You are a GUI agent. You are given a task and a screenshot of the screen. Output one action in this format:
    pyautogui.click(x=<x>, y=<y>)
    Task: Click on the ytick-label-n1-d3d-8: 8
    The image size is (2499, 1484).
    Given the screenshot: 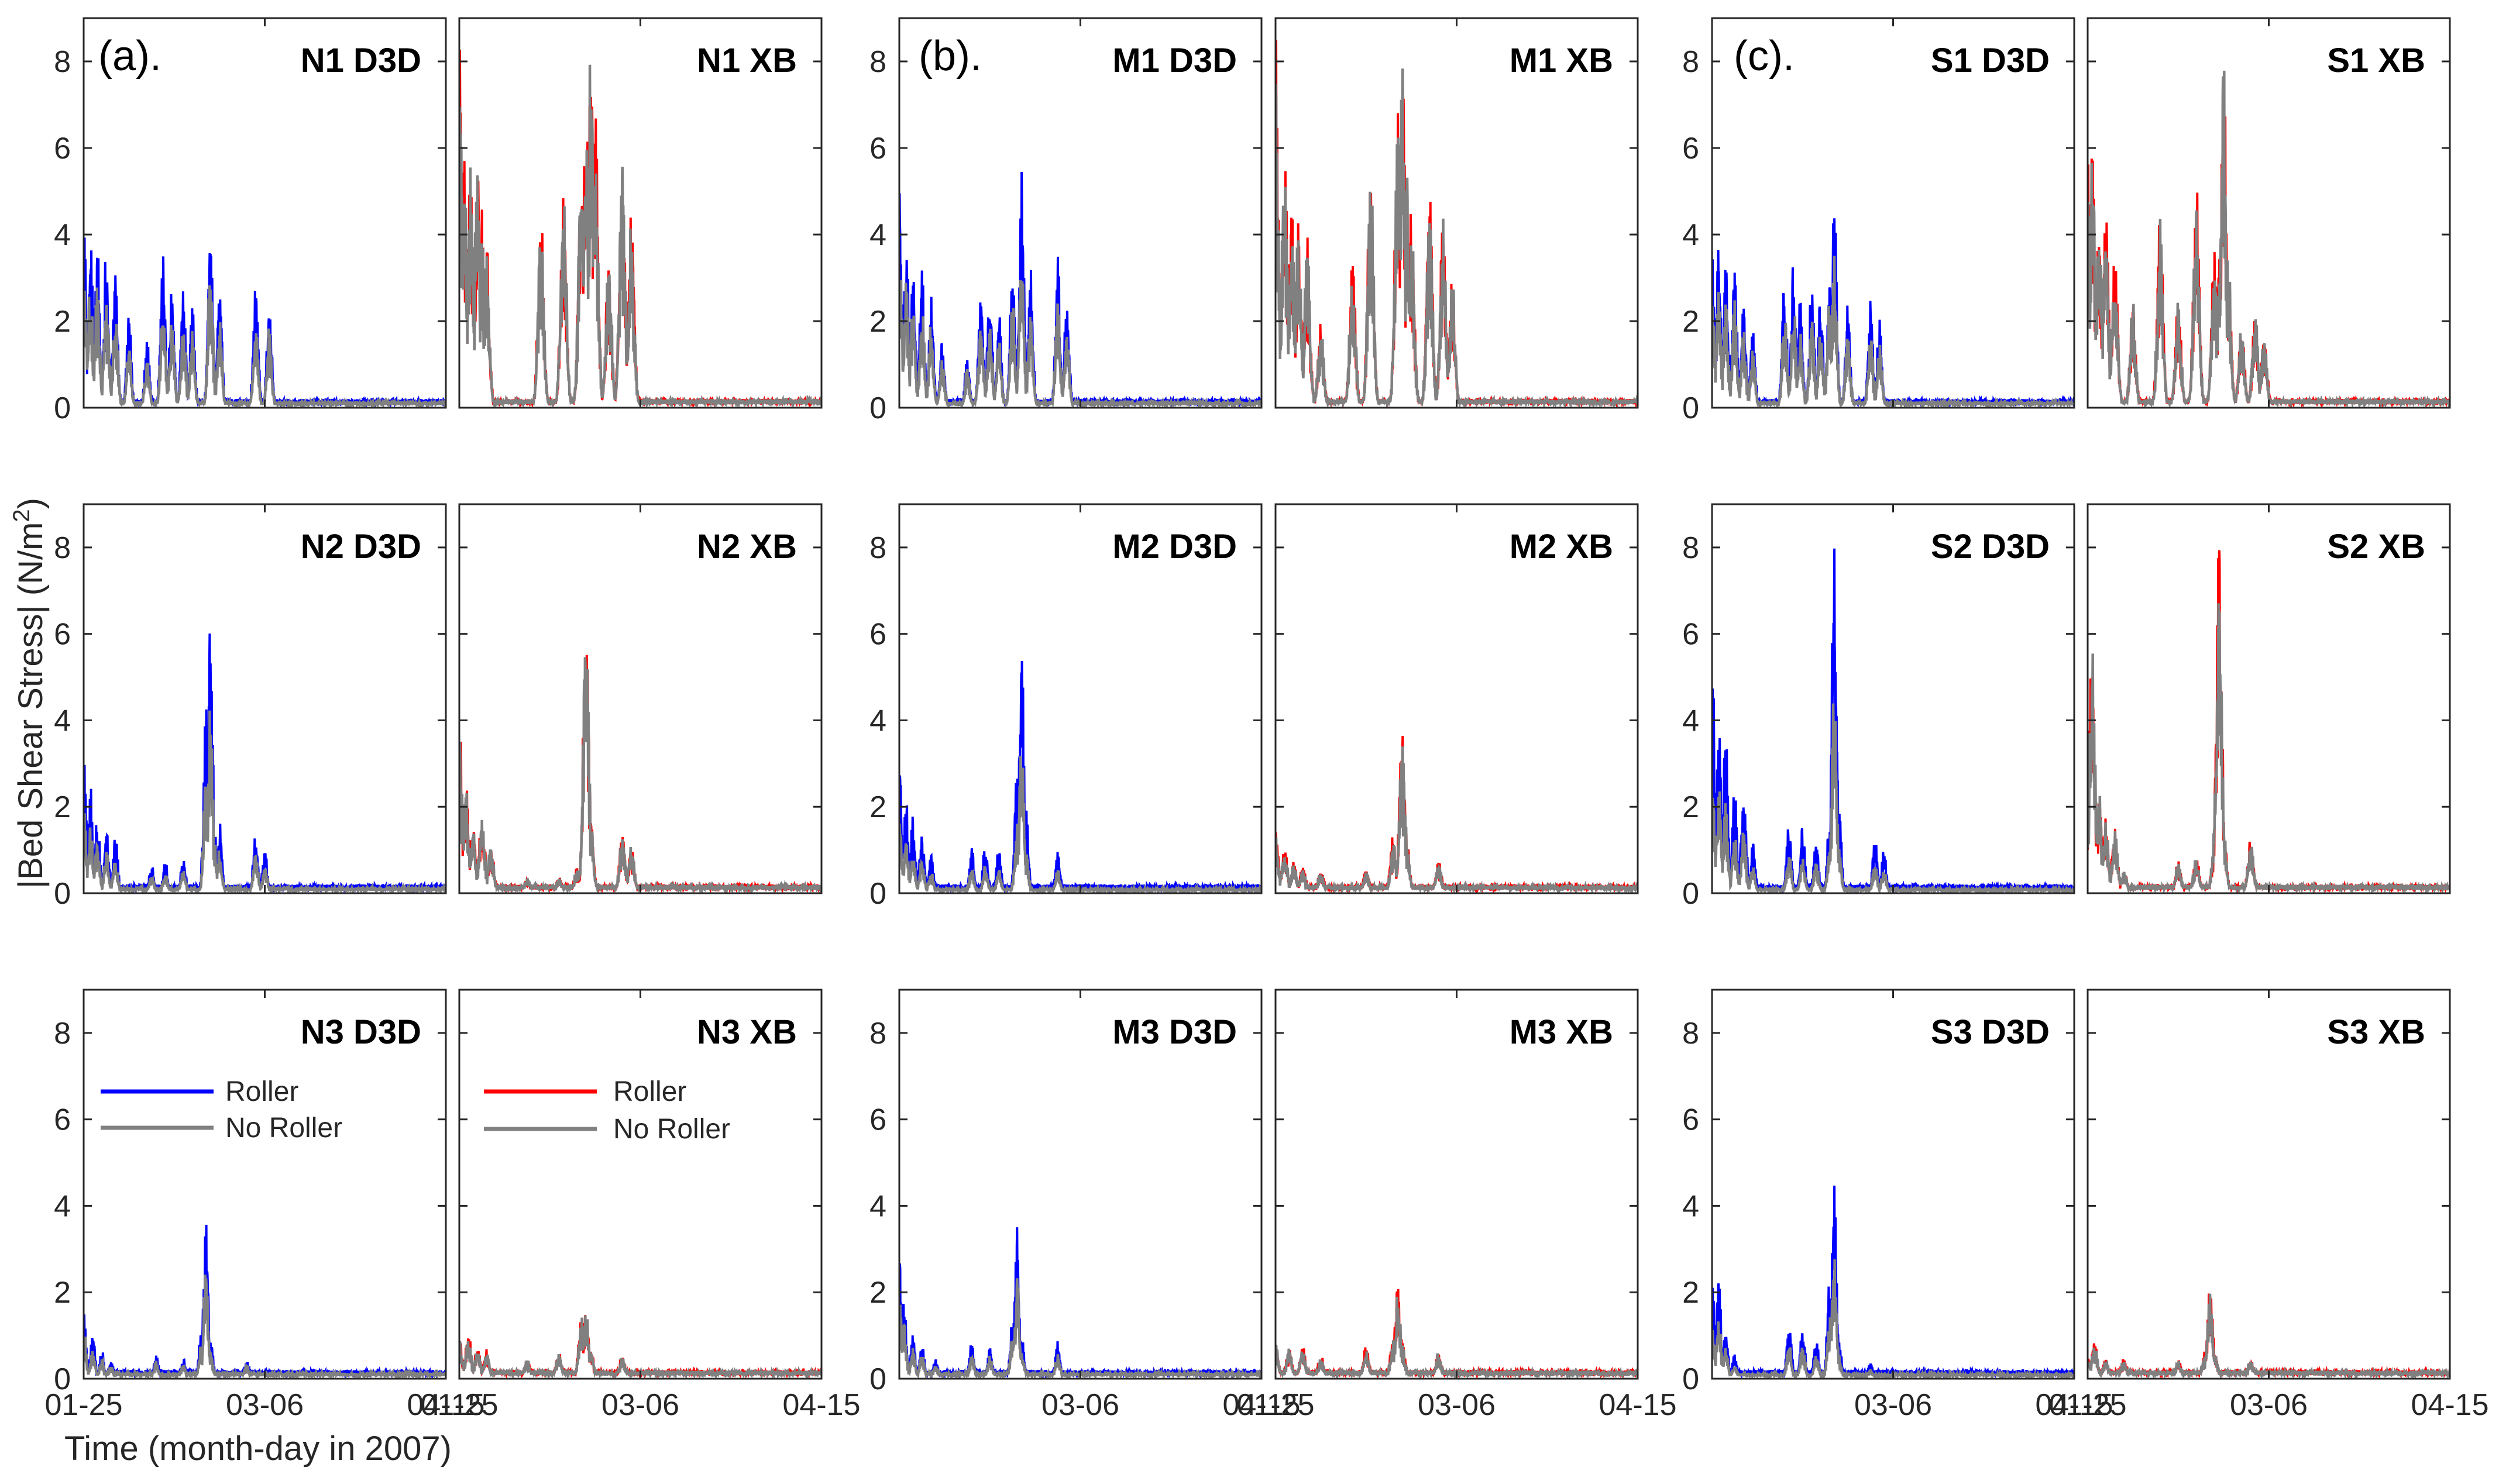 What is the action you would take?
    pyautogui.click(x=63, y=62)
    